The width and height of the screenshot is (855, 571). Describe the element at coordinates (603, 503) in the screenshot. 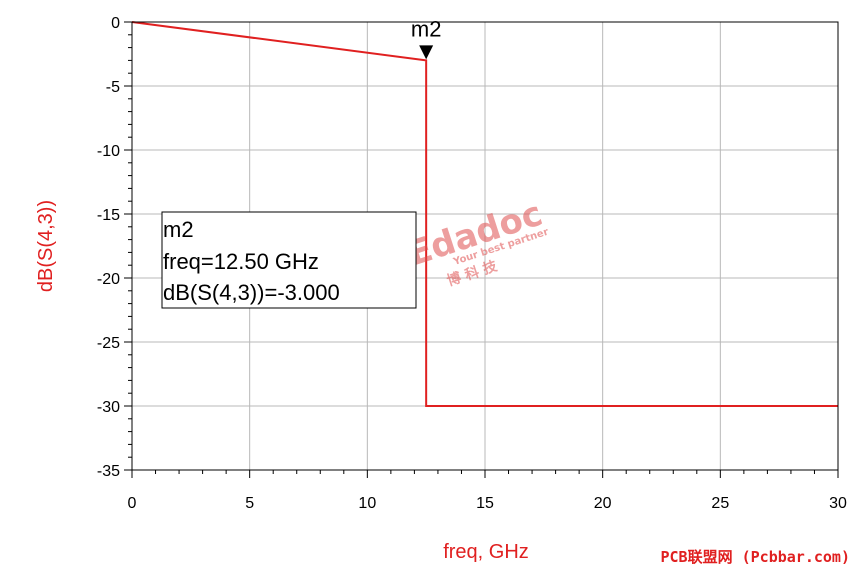

I see `x-tick-label: 20` at that location.